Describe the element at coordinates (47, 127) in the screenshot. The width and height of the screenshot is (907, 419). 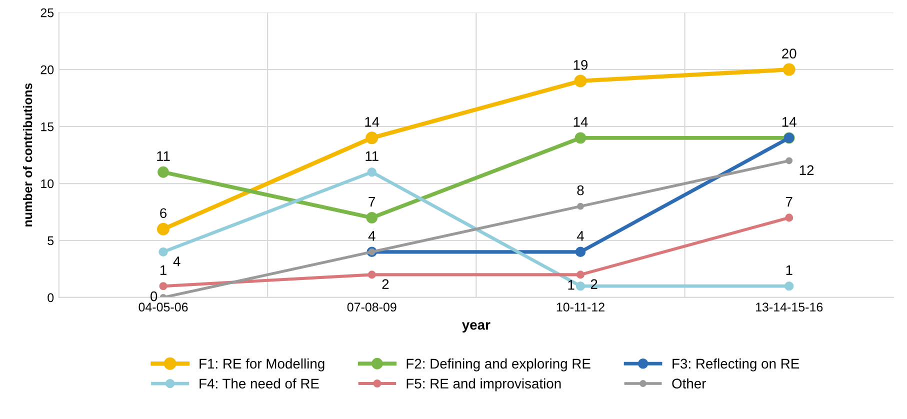
I see `y-tick-label: 15` at that location.